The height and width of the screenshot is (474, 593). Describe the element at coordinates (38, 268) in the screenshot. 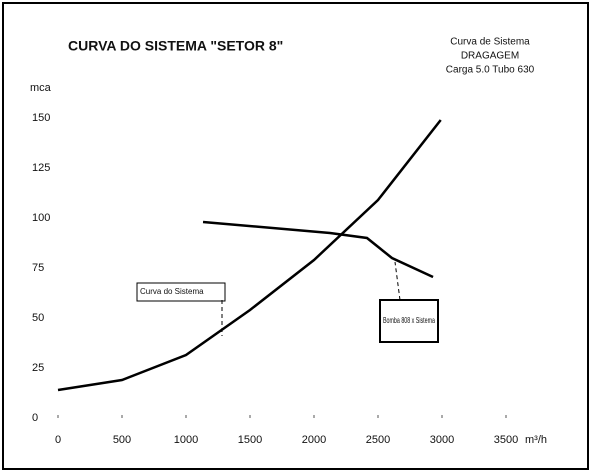

I see `y-tick-label: 75` at that location.